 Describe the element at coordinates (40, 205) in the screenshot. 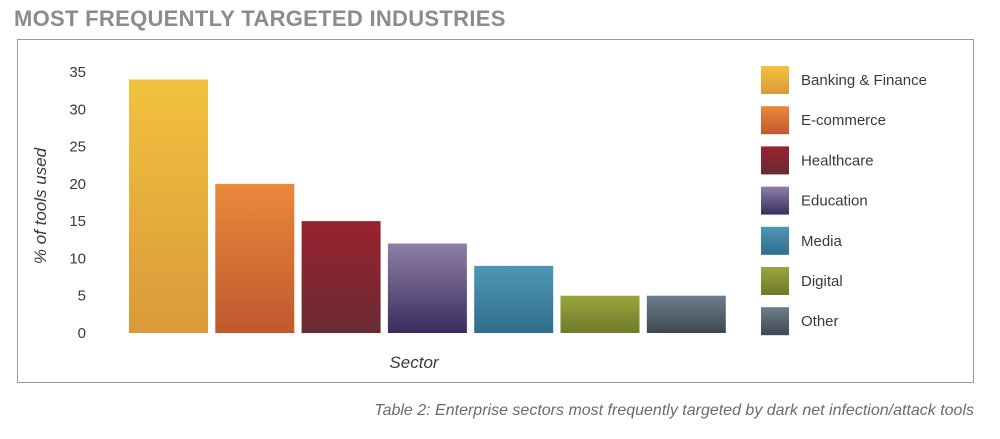

I see `y-axis-title: % of tools used` at that location.